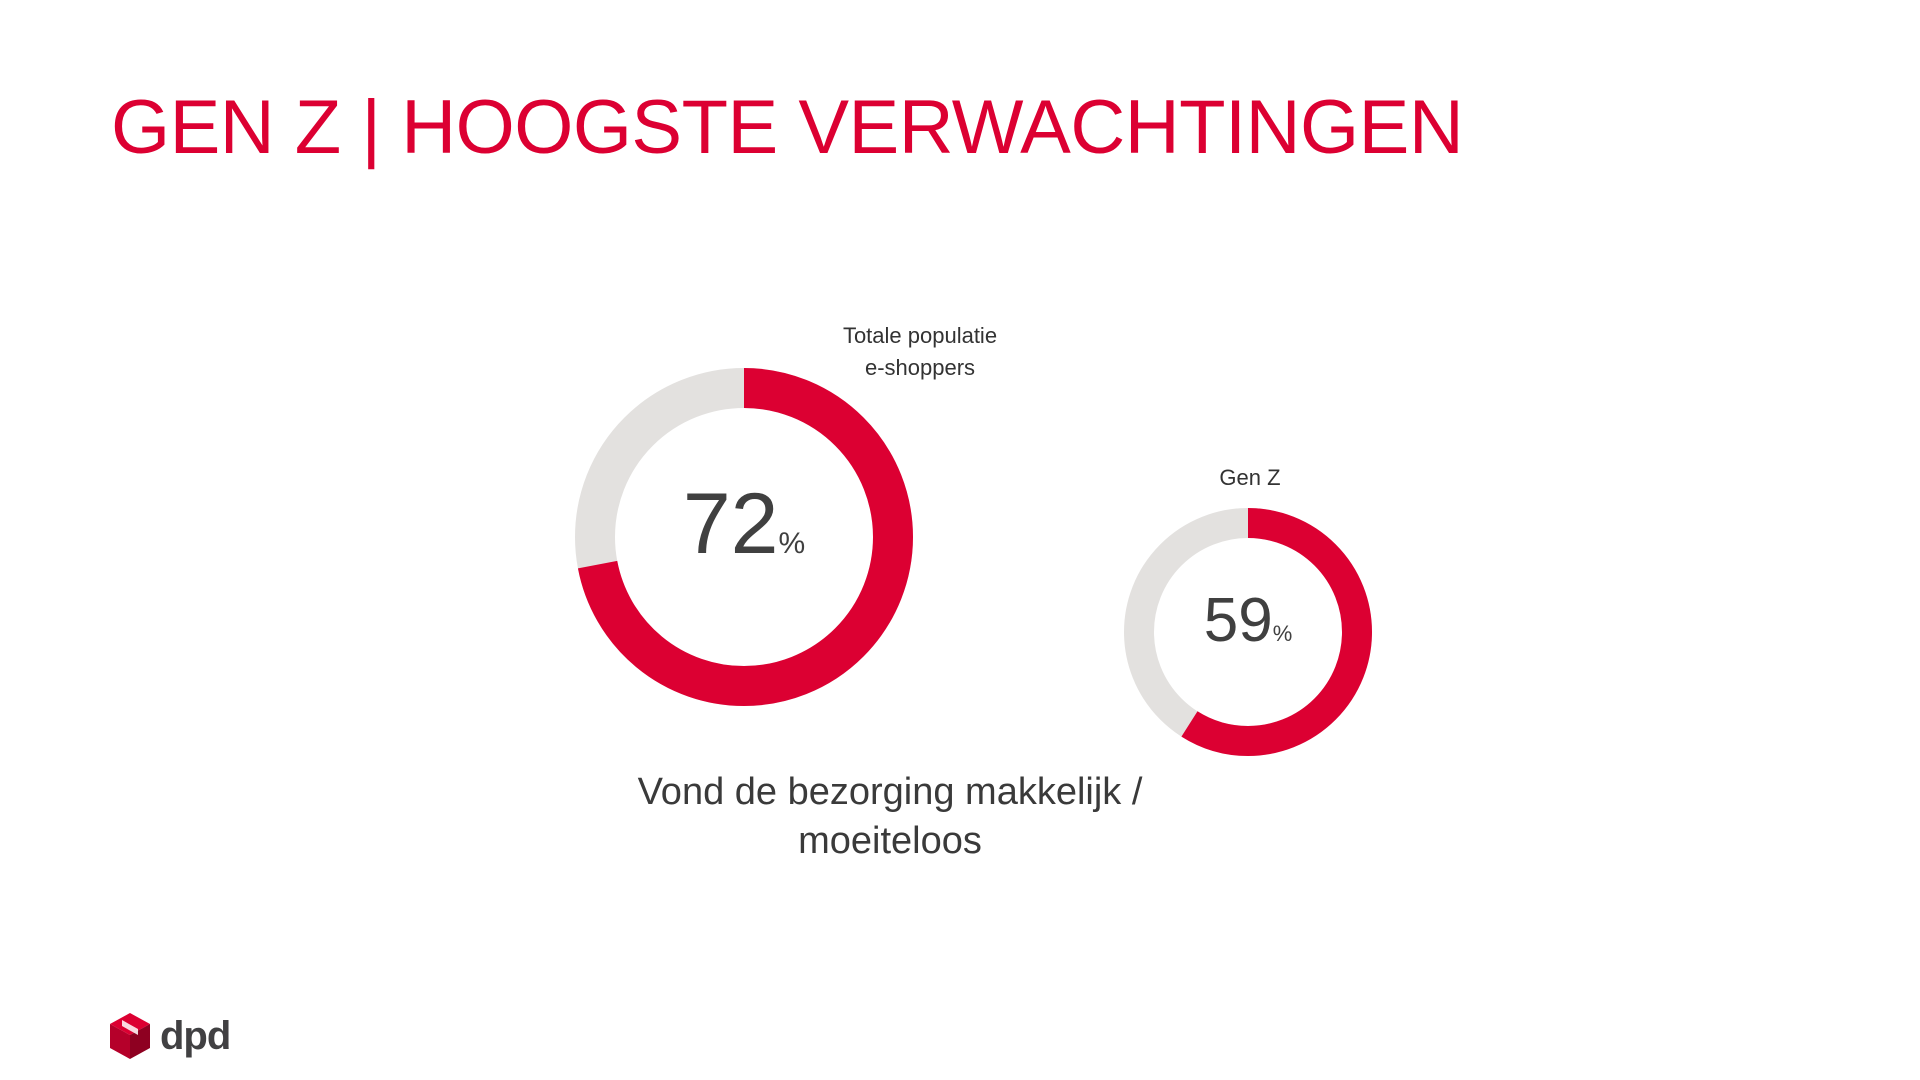 The width and height of the screenshot is (1920, 1080). I want to click on donut-total-value: 72%, so click(744, 524).